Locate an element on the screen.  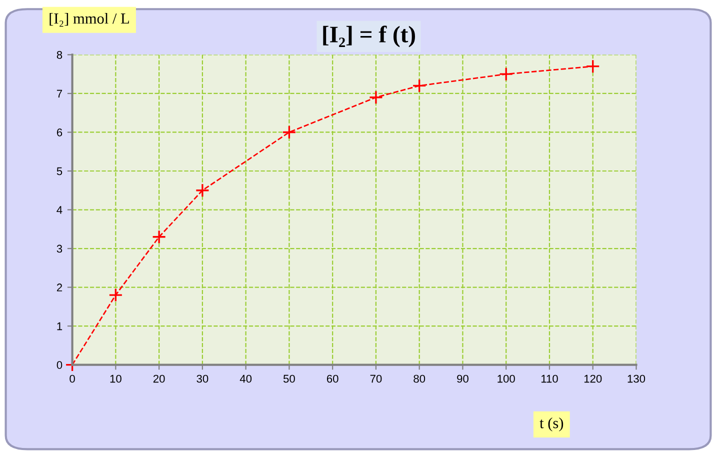
x-tick-label: 120 is located at coordinates (593, 378).